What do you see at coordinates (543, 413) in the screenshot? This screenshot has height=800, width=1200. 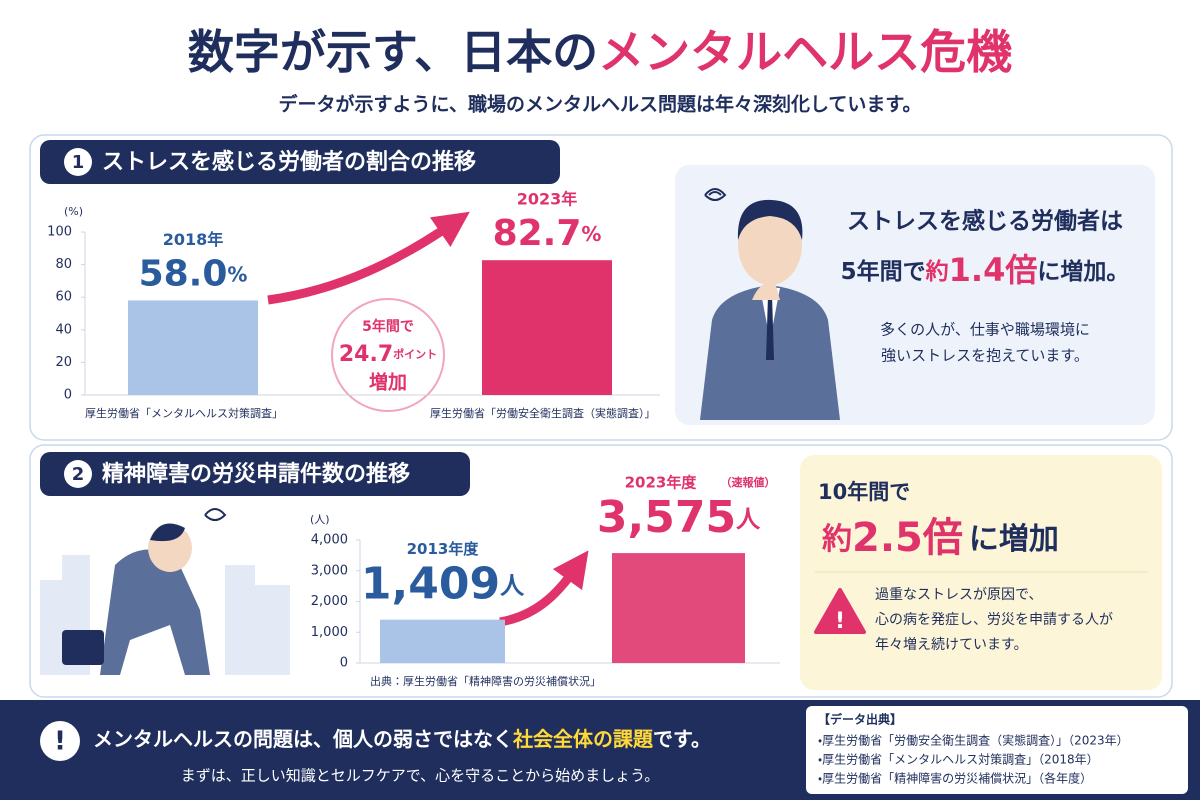 I see `source-note: 厚生労働省「労働安全衛生調査（実態調査）」` at bounding box center [543, 413].